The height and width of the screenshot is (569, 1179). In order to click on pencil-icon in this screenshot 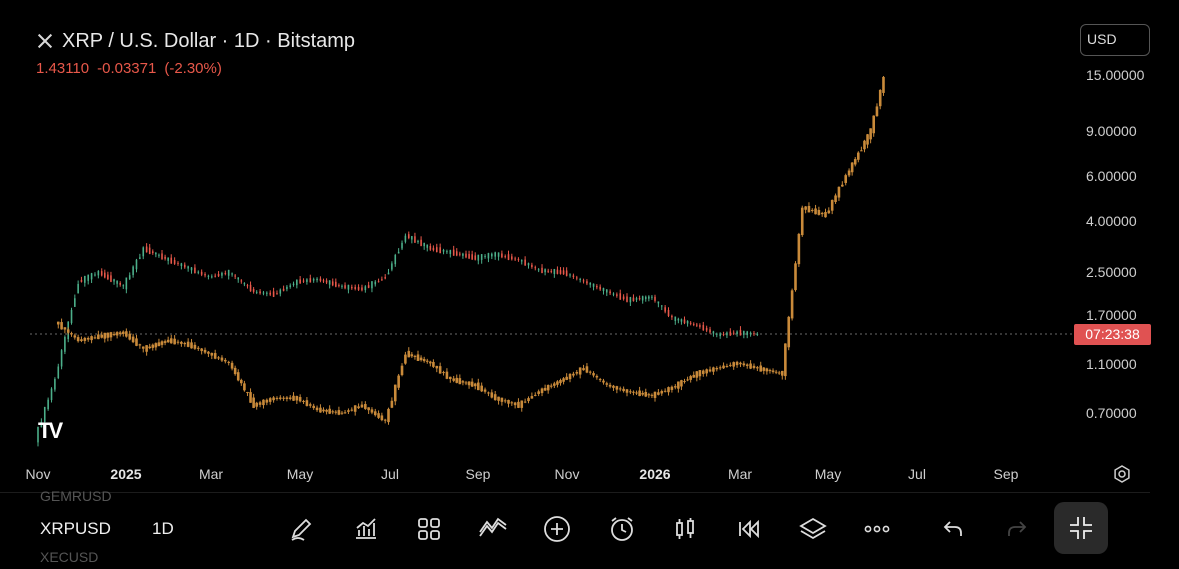, I will do `click(301, 529)`.